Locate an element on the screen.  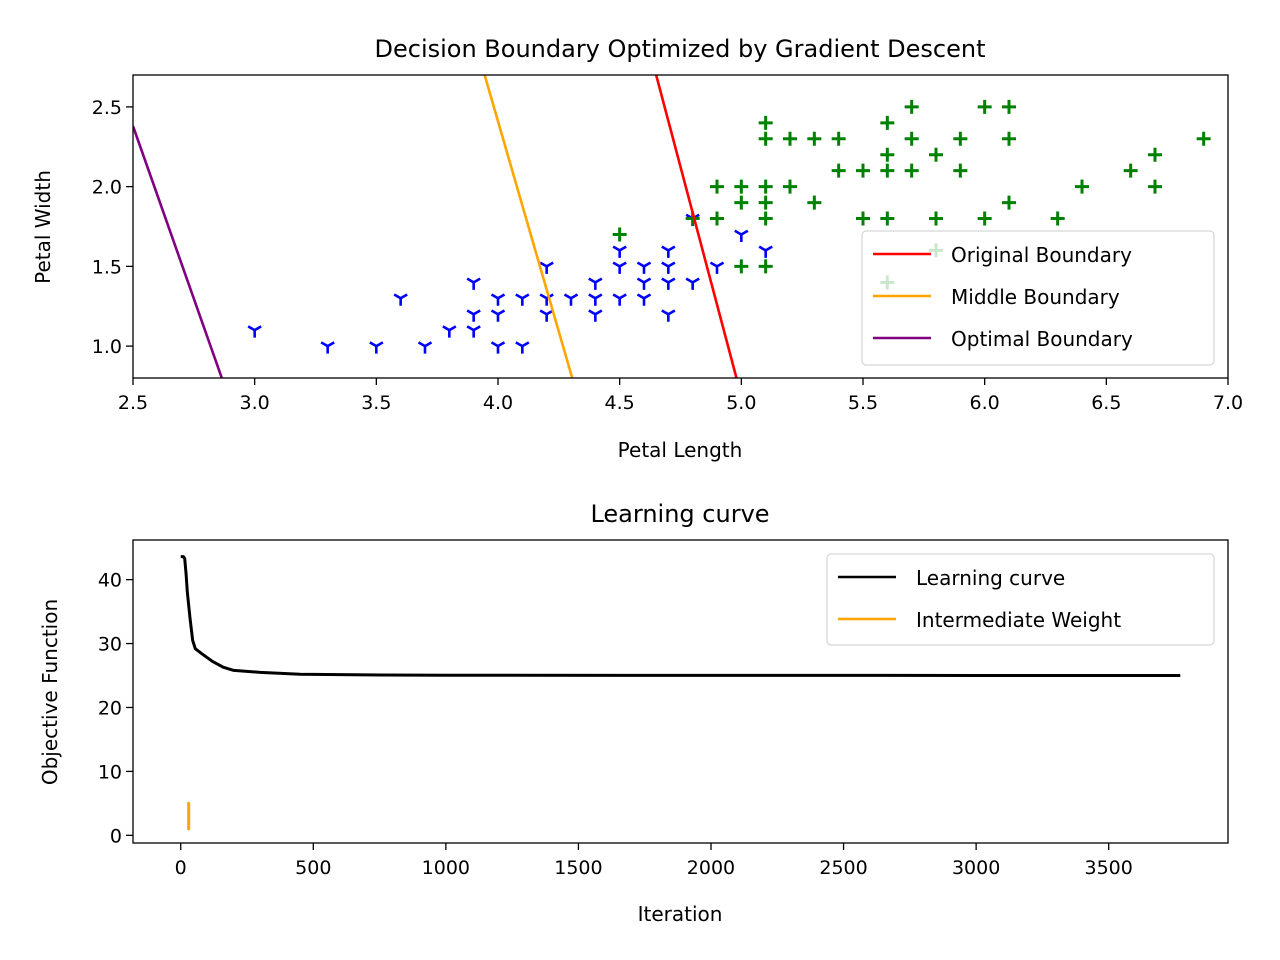
legend-optimal-label: Optimal Boundary is located at coordinates (1042, 339).